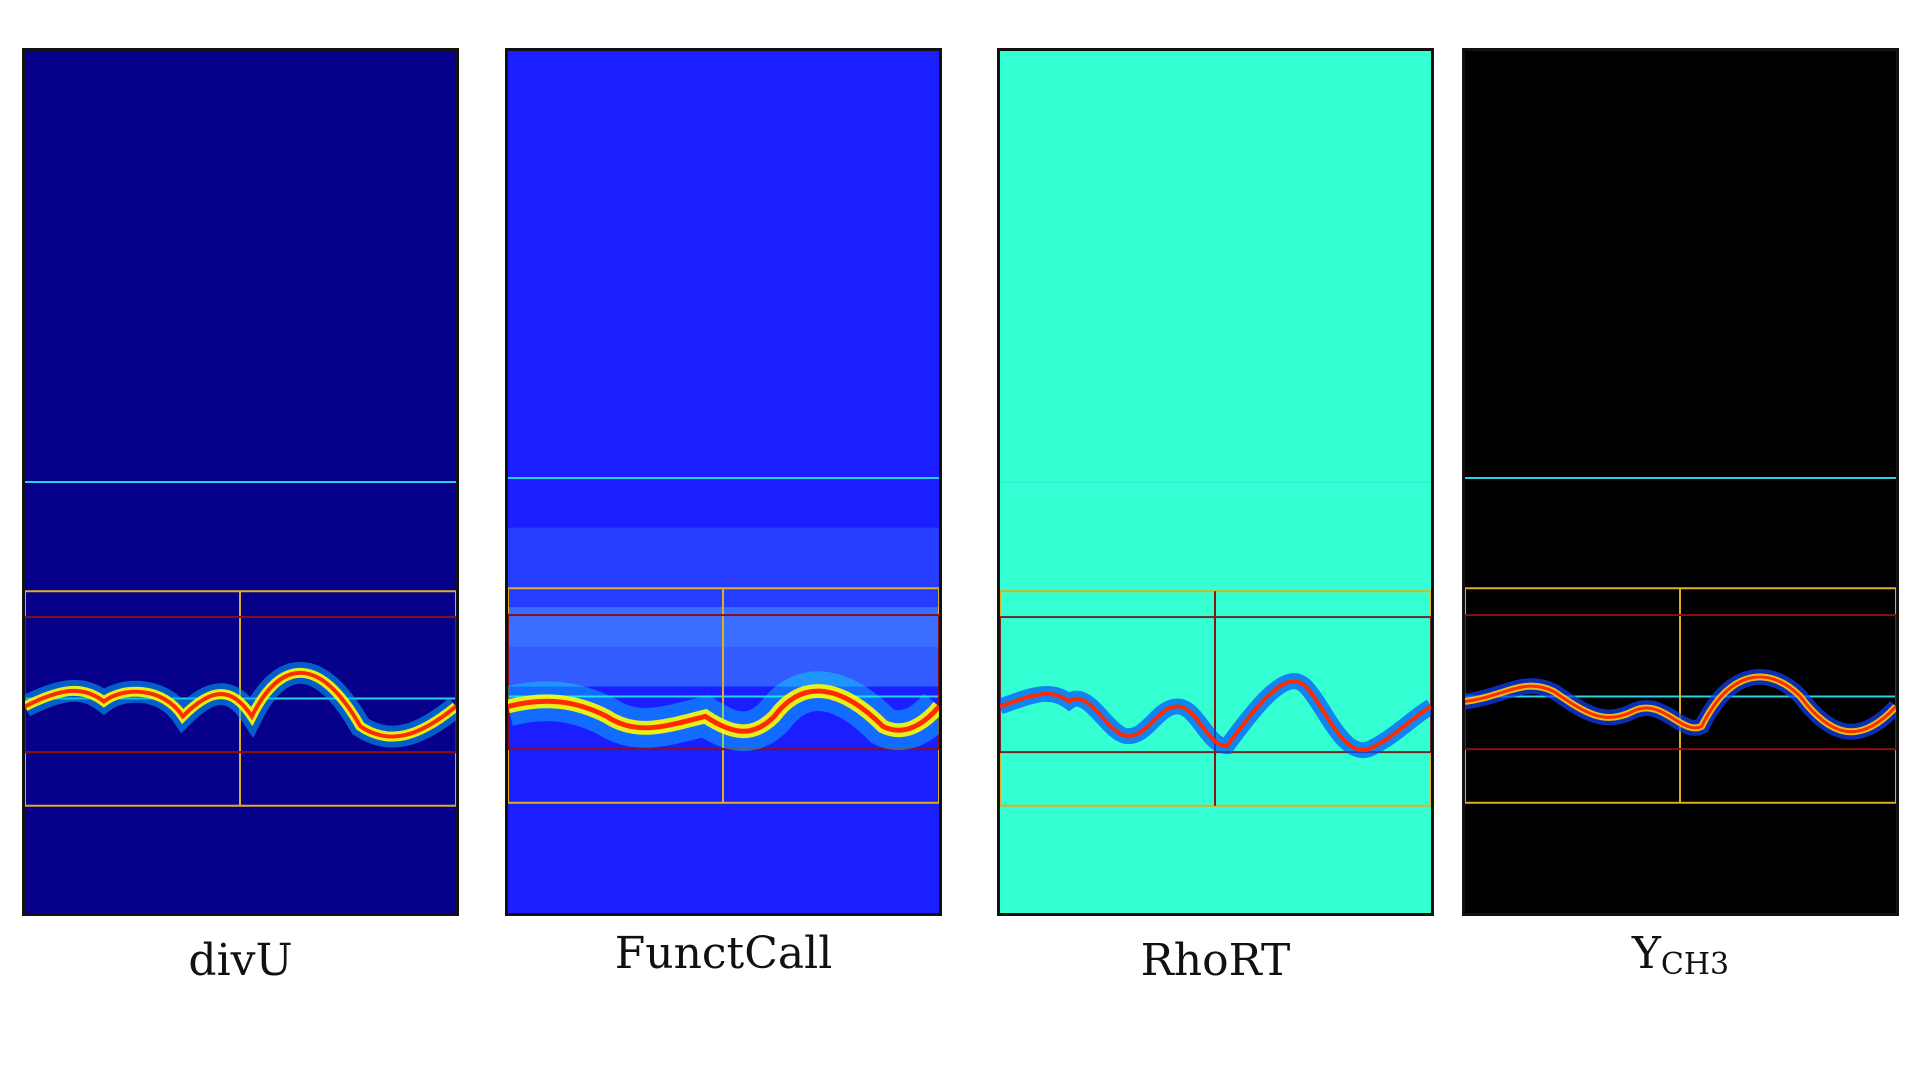  I want to click on panel-label-ych3: YCH3, so click(1680, 955).